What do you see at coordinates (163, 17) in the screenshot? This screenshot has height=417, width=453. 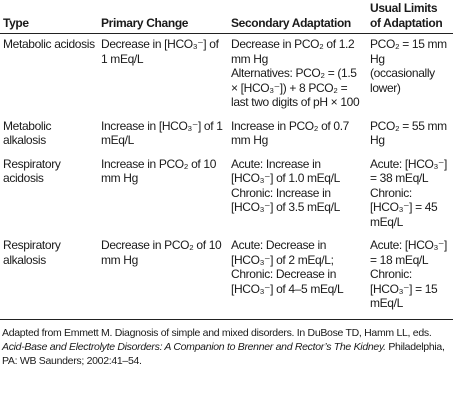 I see `header-cell: Primary Change` at bounding box center [163, 17].